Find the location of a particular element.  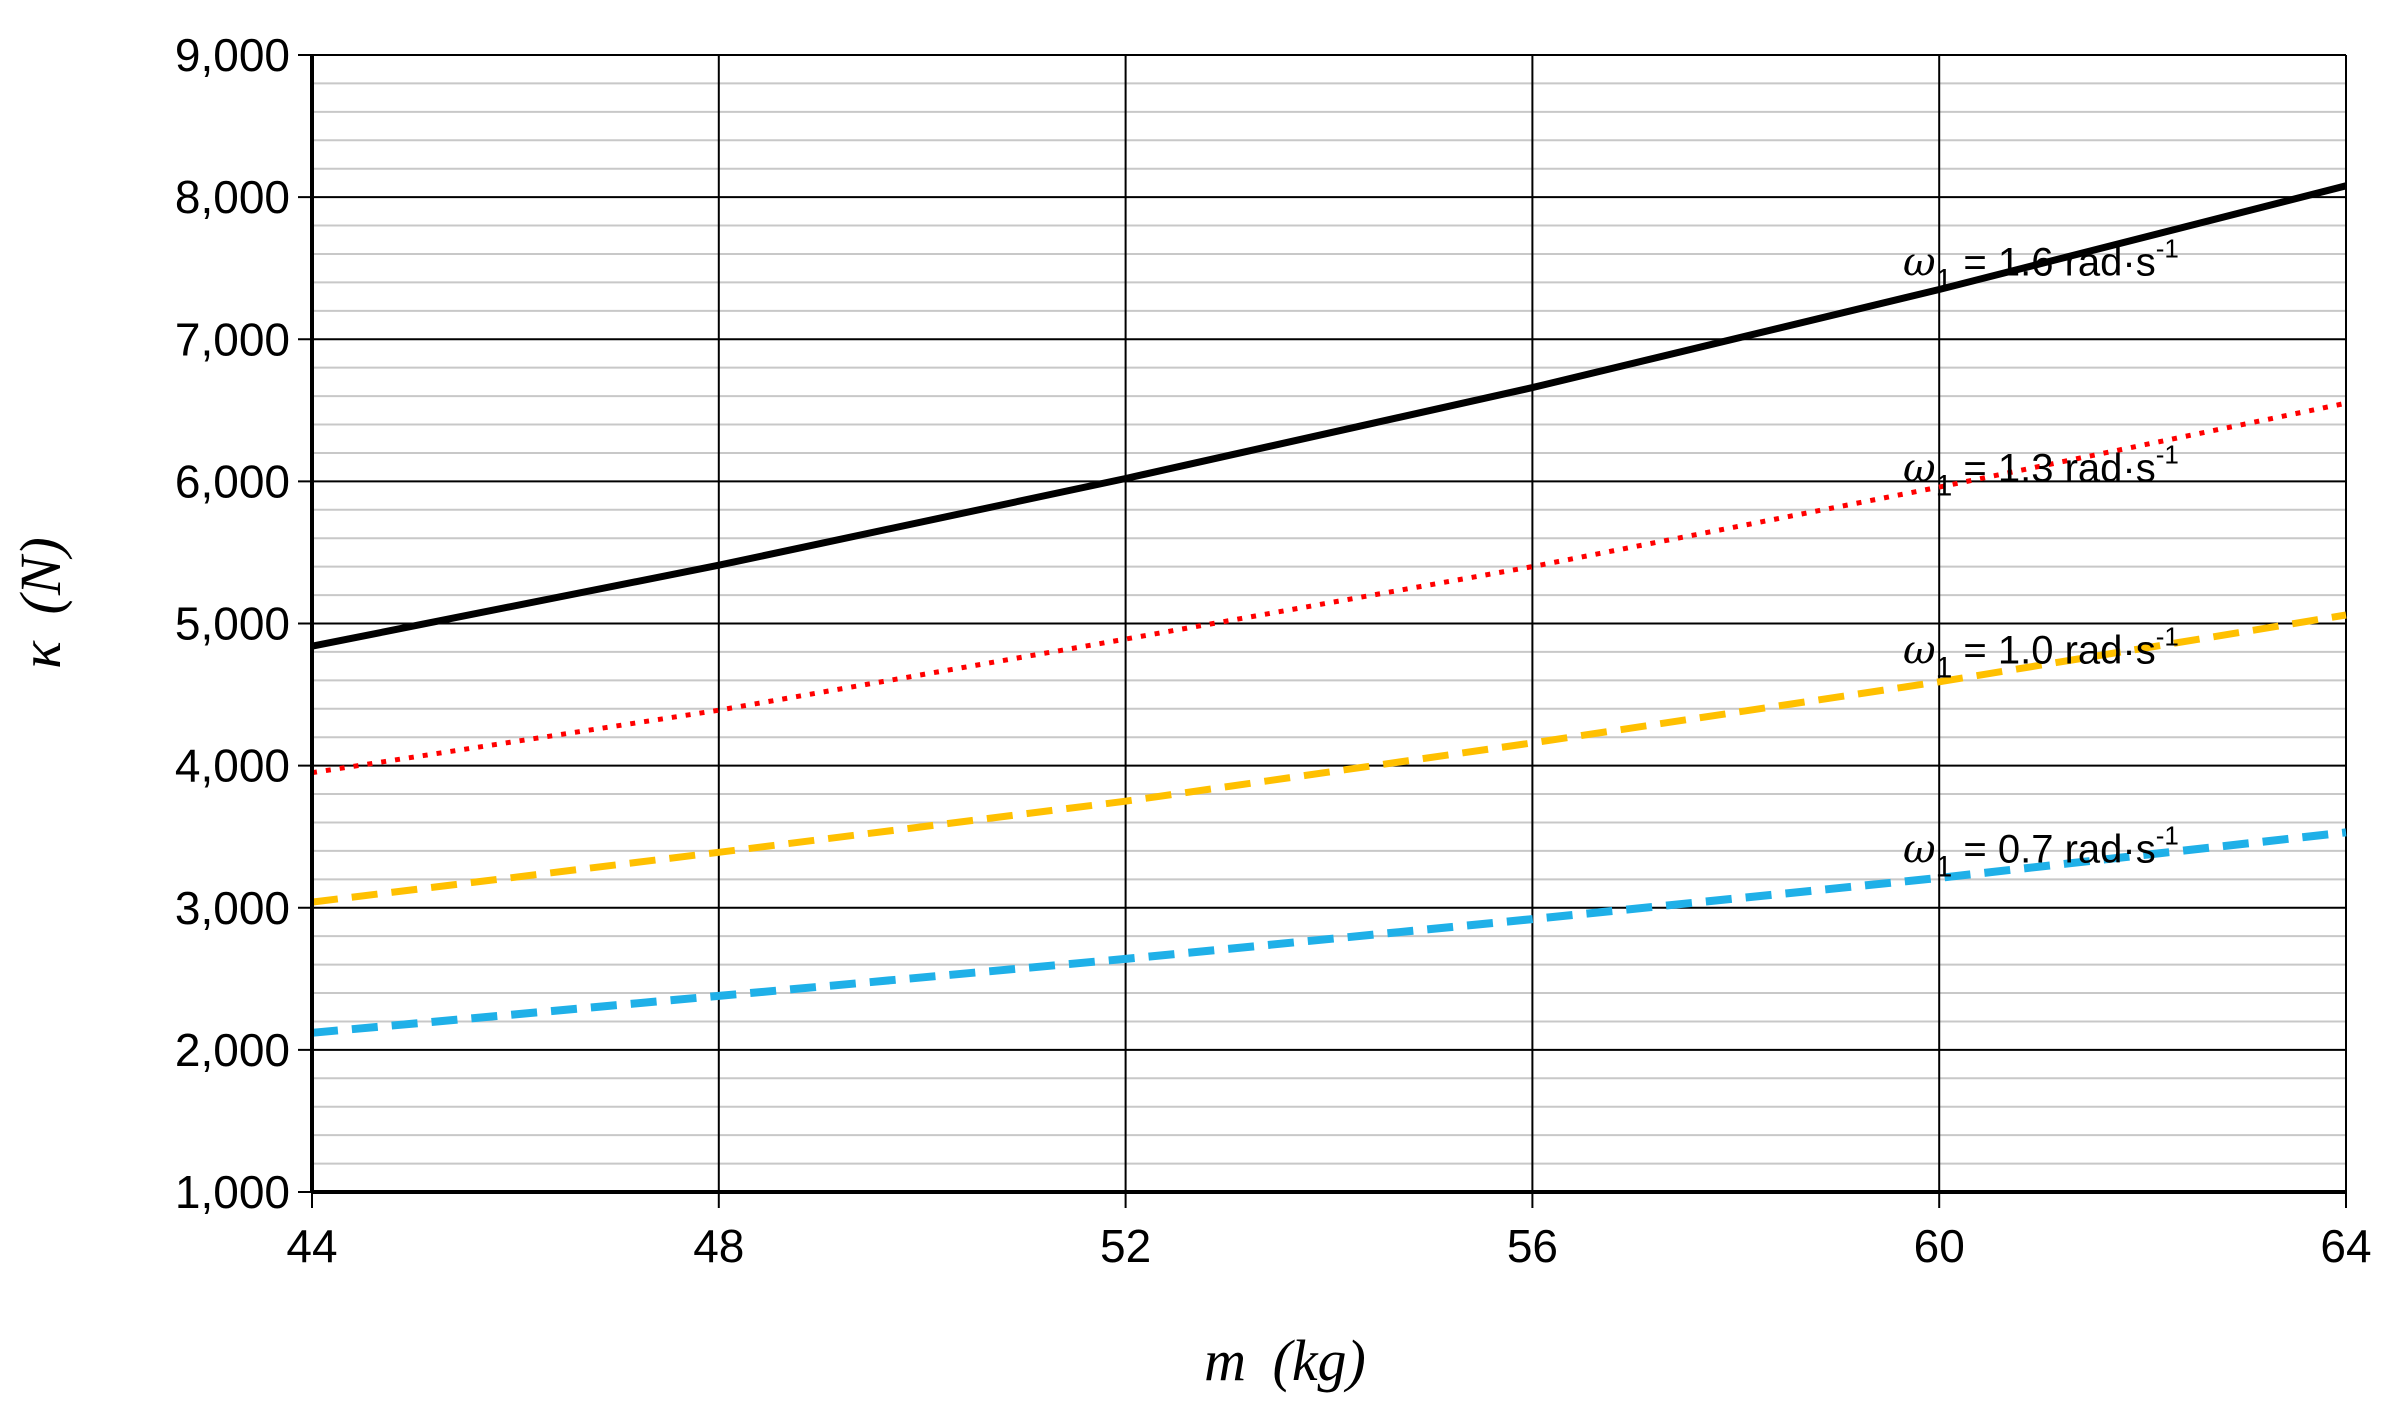

label-text: = 1.0 rad·s is located at coordinates (2053, 650).